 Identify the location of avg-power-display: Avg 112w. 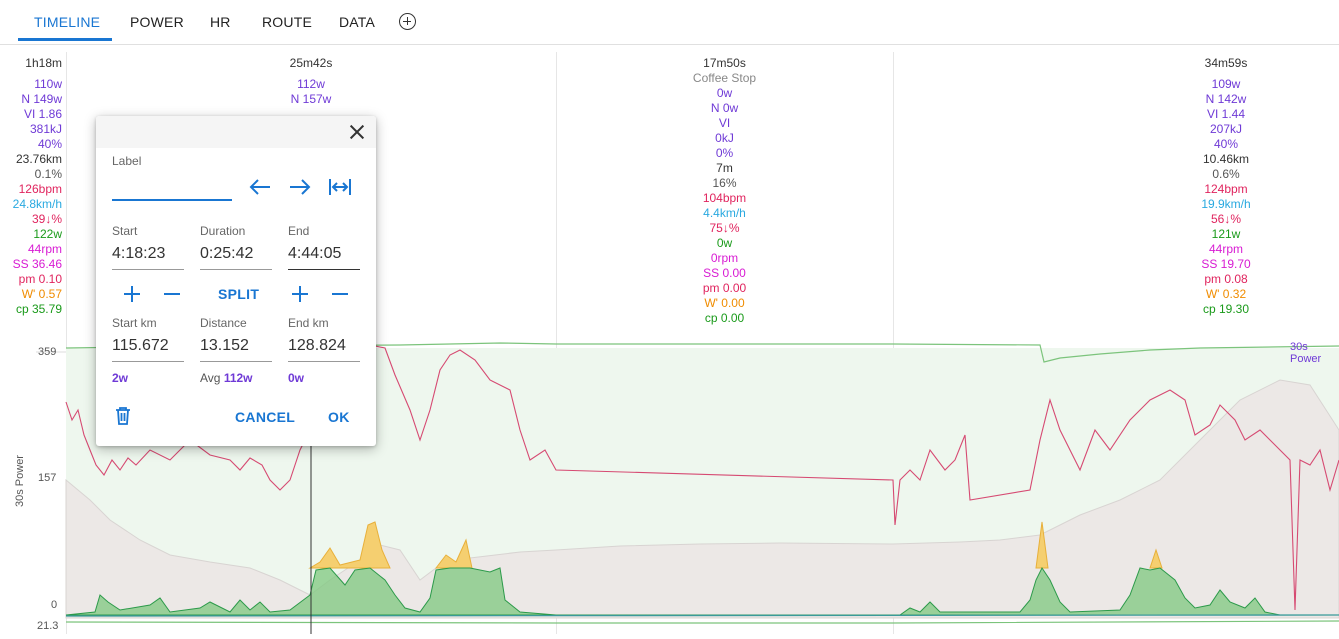
(226, 378).